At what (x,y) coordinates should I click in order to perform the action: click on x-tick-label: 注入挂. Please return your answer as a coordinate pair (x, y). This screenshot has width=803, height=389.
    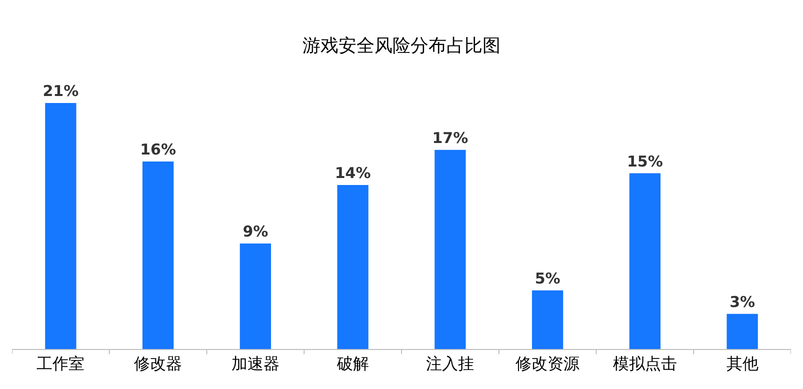
    Looking at the image, I should click on (450, 364).